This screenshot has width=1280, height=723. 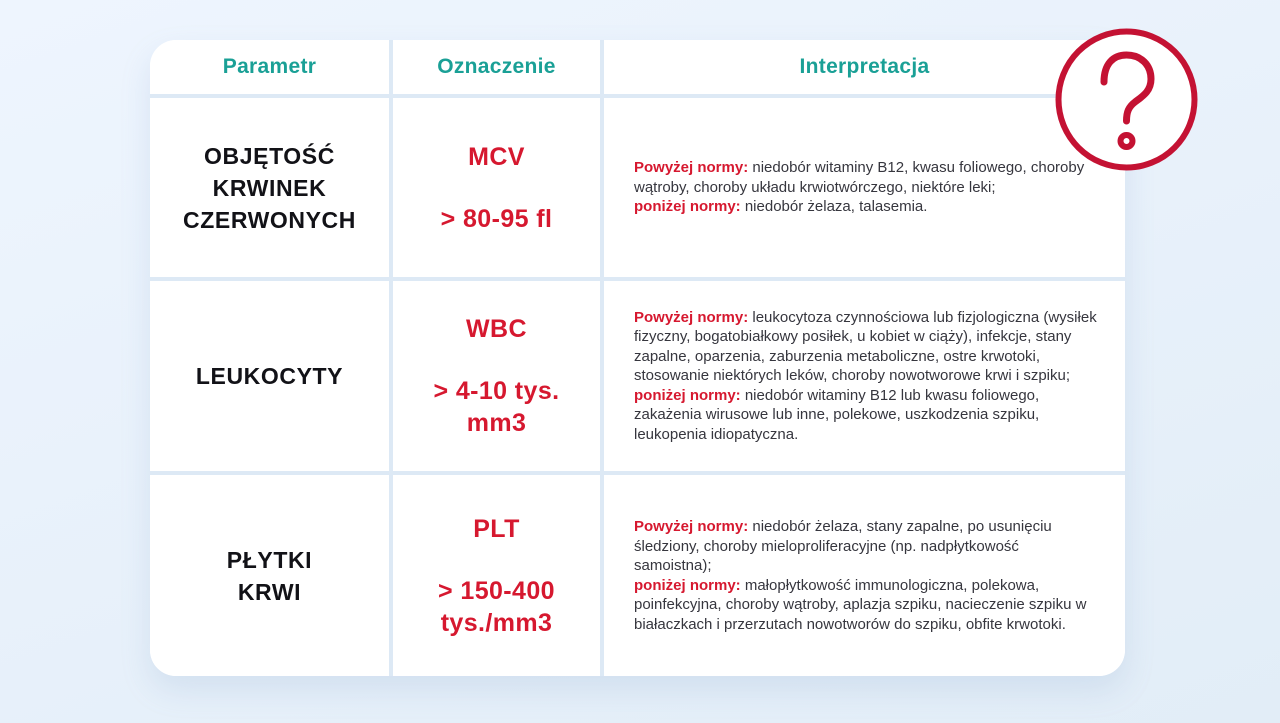 I want to click on parameter-cell-plt: PŁYTKI KRWI, so click(x=271, y=575).